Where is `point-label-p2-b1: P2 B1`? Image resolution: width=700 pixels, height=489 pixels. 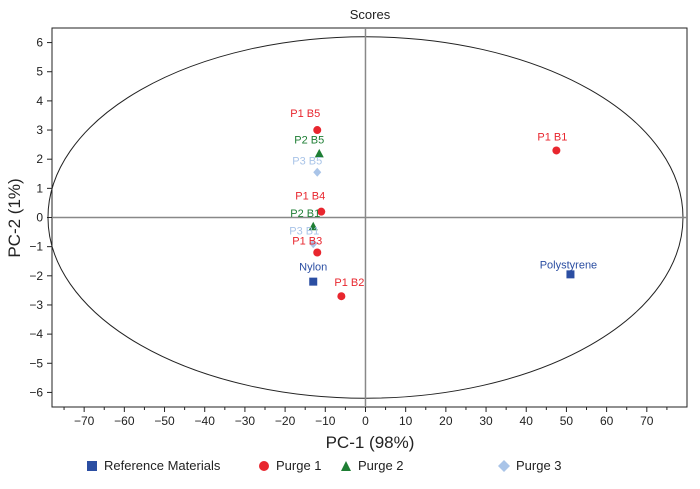
point-label-p2-b1: P2 B1 is located at coordinates (305, 214).